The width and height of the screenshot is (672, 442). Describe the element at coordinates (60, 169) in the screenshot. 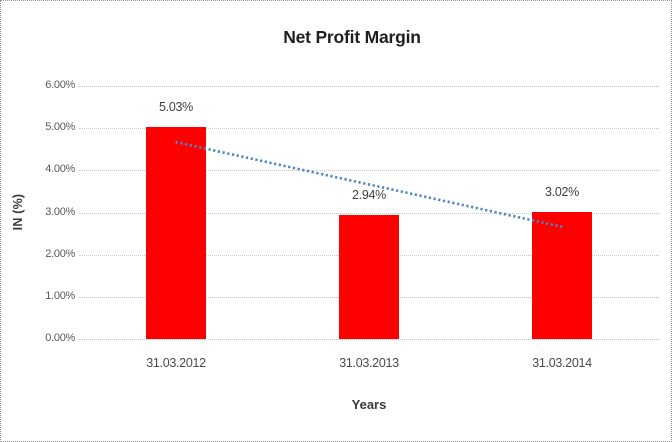

I see `y-tick-label: 4.00%` at that location.